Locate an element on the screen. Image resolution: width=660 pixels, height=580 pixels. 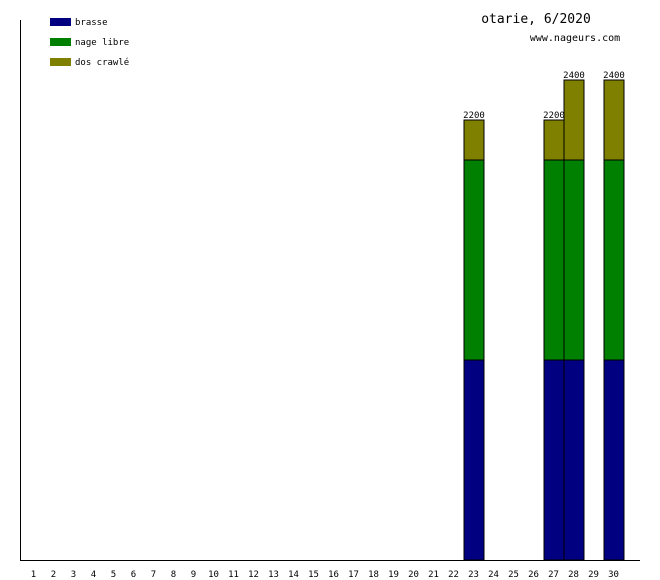
x-tick-label-26: 26 is located at coordinates (533, 575).